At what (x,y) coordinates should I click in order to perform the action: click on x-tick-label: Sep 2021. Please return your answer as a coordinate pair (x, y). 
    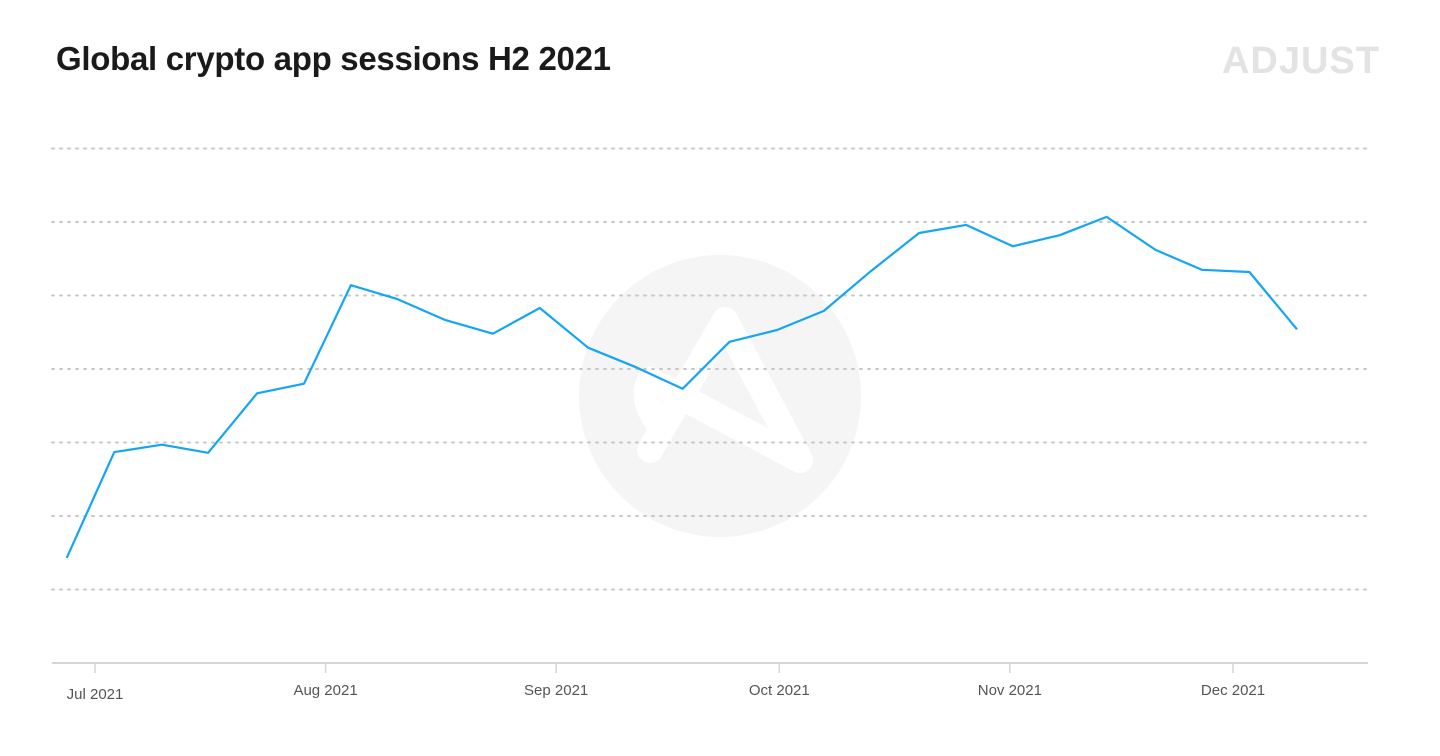
    Looking at the image, I should click on (556, 690).